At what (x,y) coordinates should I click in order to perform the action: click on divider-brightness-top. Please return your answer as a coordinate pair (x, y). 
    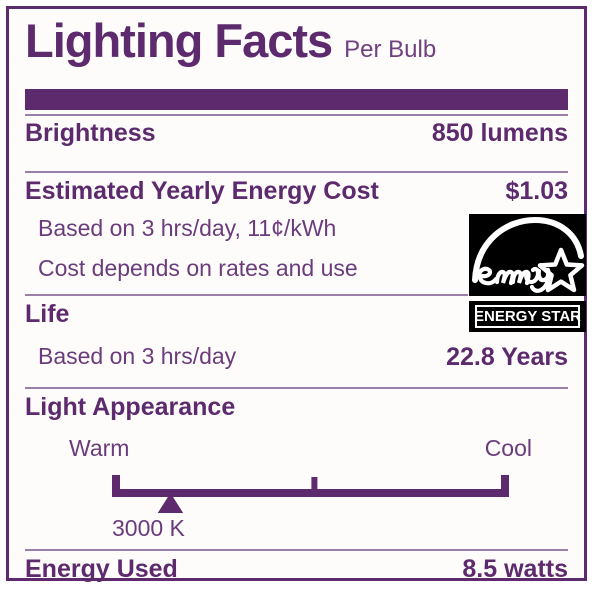
    Looking at the image, I should click on (296, 115).